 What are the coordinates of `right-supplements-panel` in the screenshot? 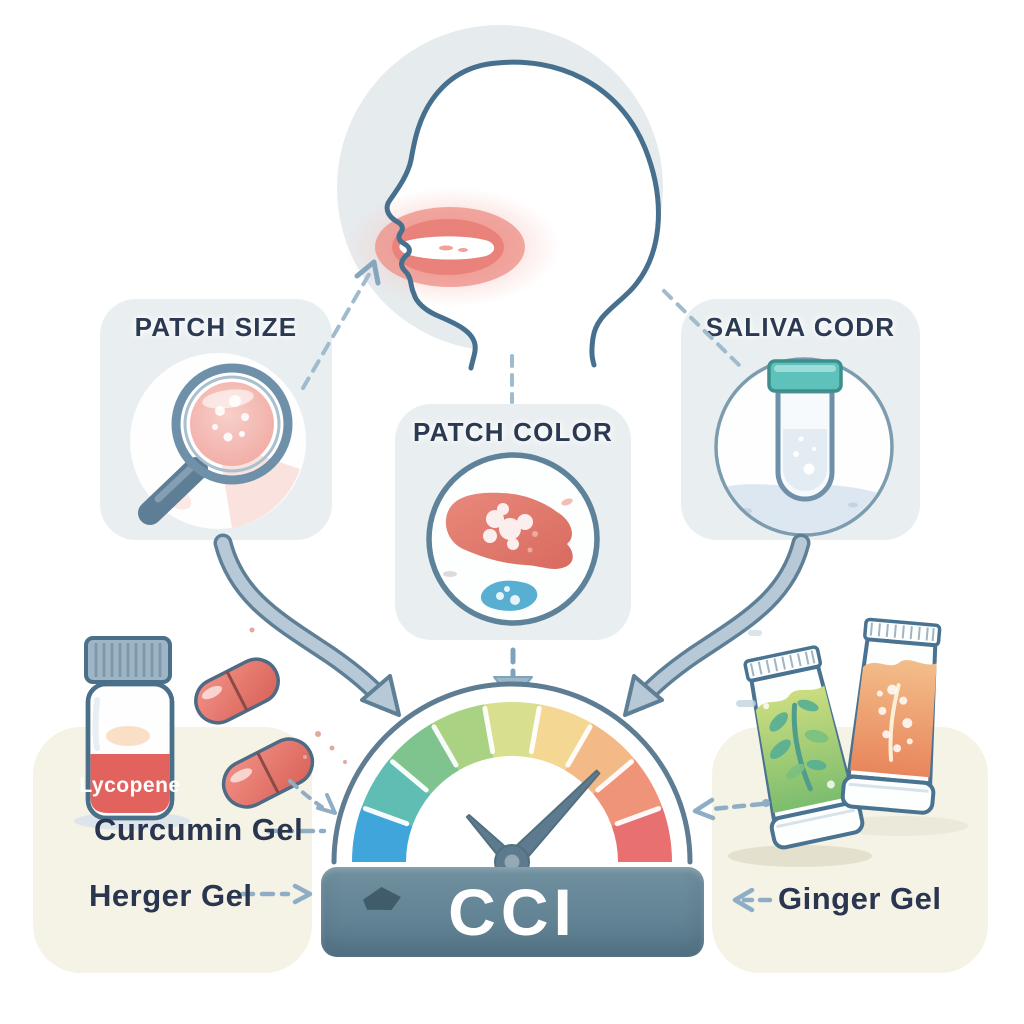 It's located at (850, 850).